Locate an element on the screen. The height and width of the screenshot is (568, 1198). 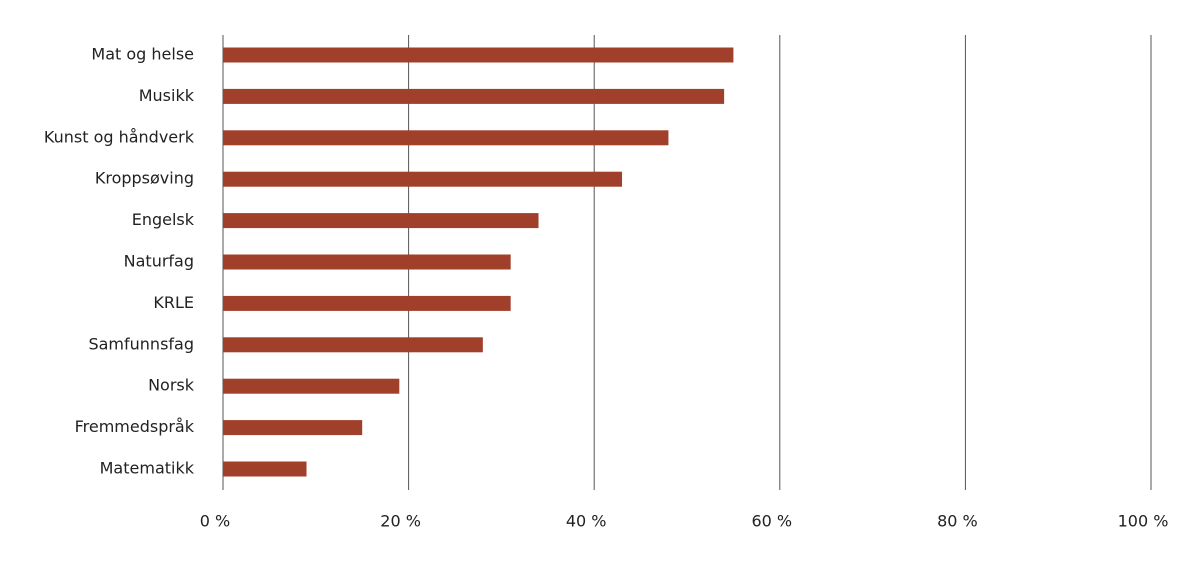
y-tick-label: Matematikk is located at coordinates (147, 468).